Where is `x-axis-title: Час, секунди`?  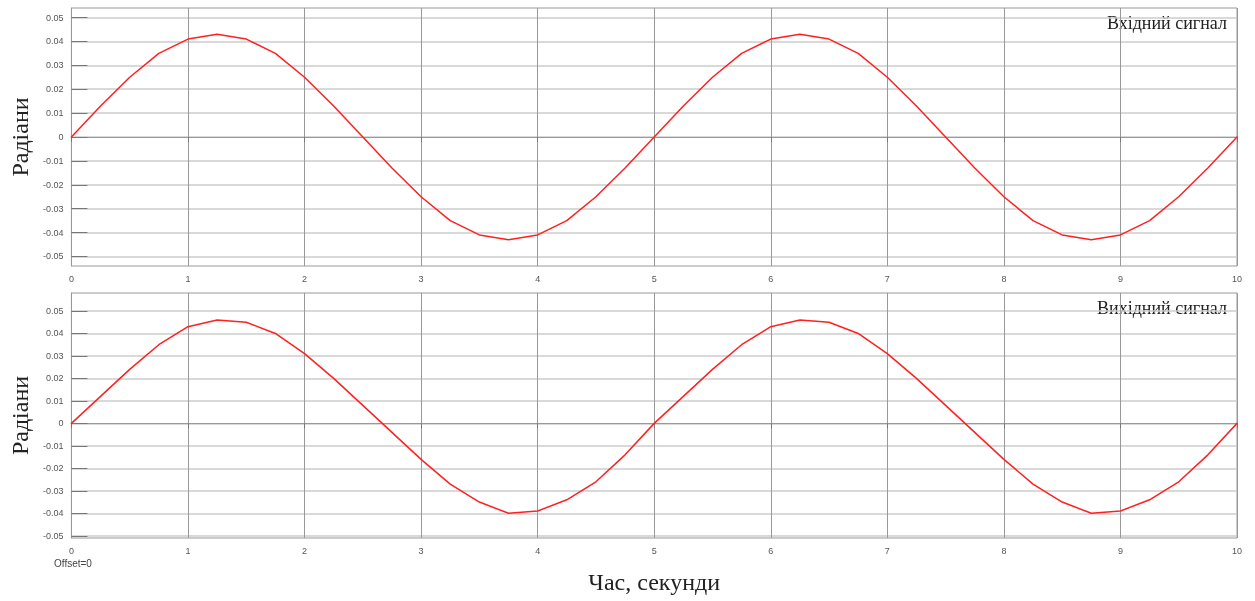 x-axis-title: Час, секунди is located at coordinates (654, 582).